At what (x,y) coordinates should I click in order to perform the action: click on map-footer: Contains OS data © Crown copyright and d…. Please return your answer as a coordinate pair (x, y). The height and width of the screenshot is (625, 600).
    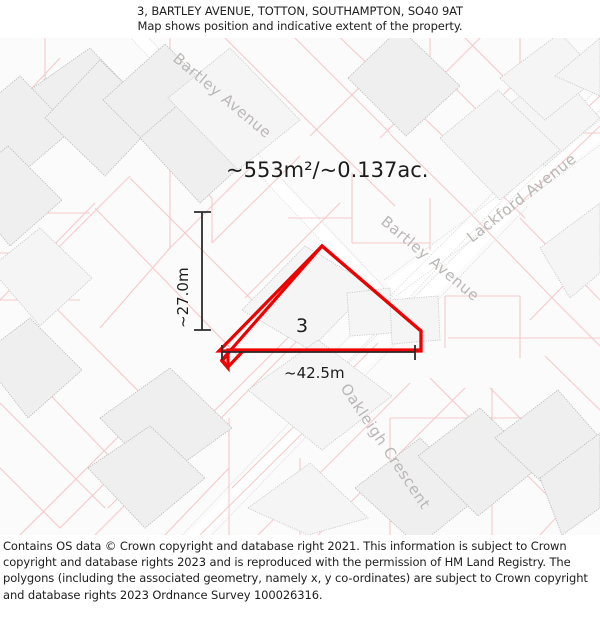
    Looking at the image, I should click on (300, 581).